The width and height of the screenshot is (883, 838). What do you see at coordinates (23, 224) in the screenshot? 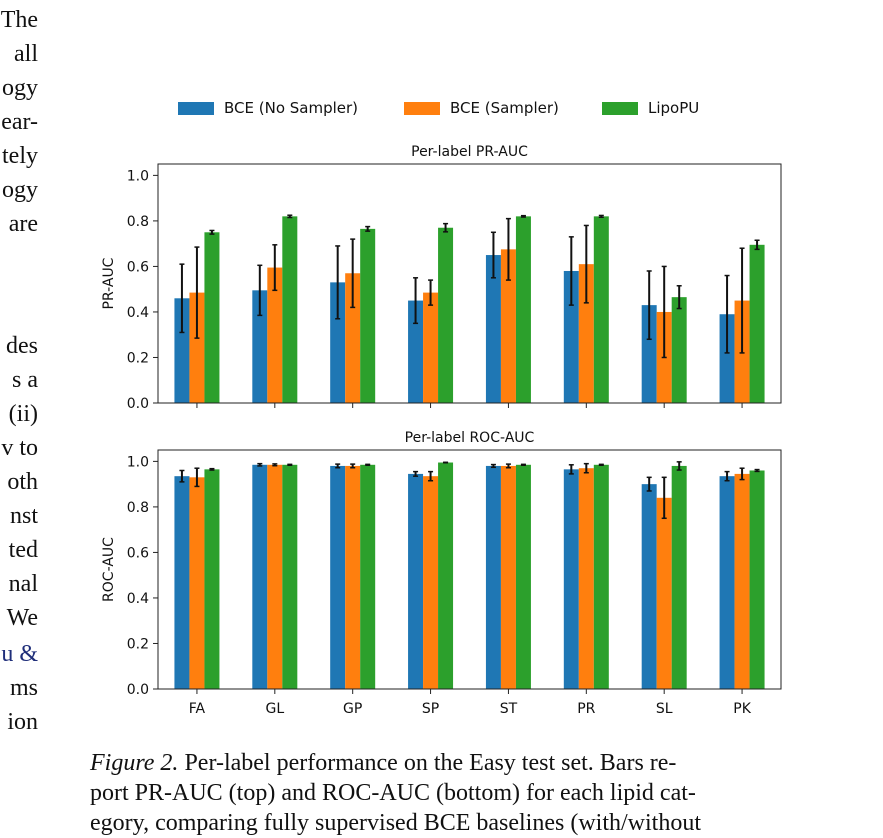
I see `left-text-fragment: are` at bounding box center [23, 224].